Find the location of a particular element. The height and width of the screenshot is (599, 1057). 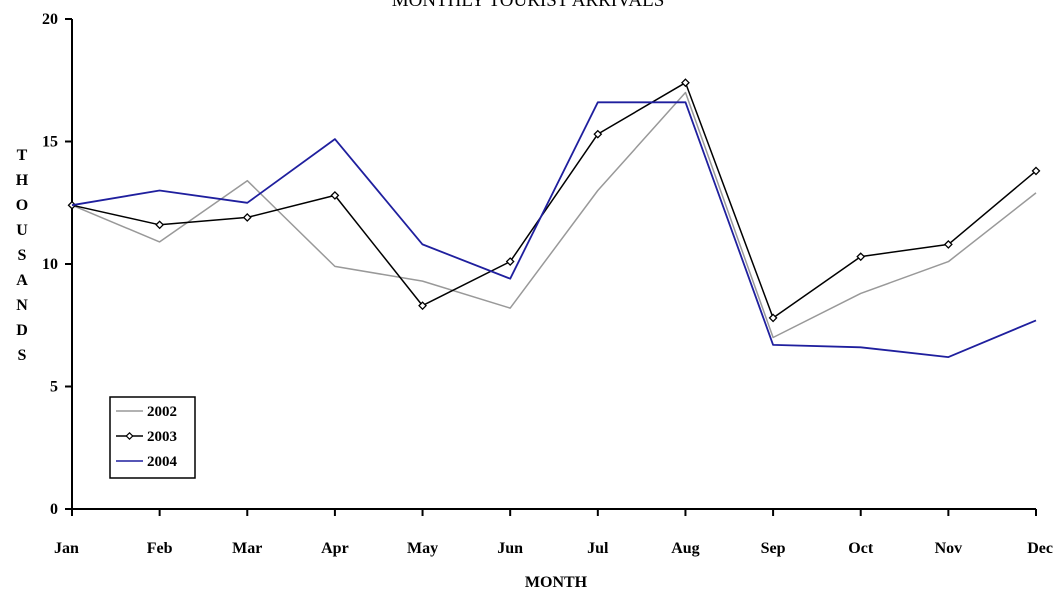

x-tick-label: Nov is located at coordinates (949, 548).